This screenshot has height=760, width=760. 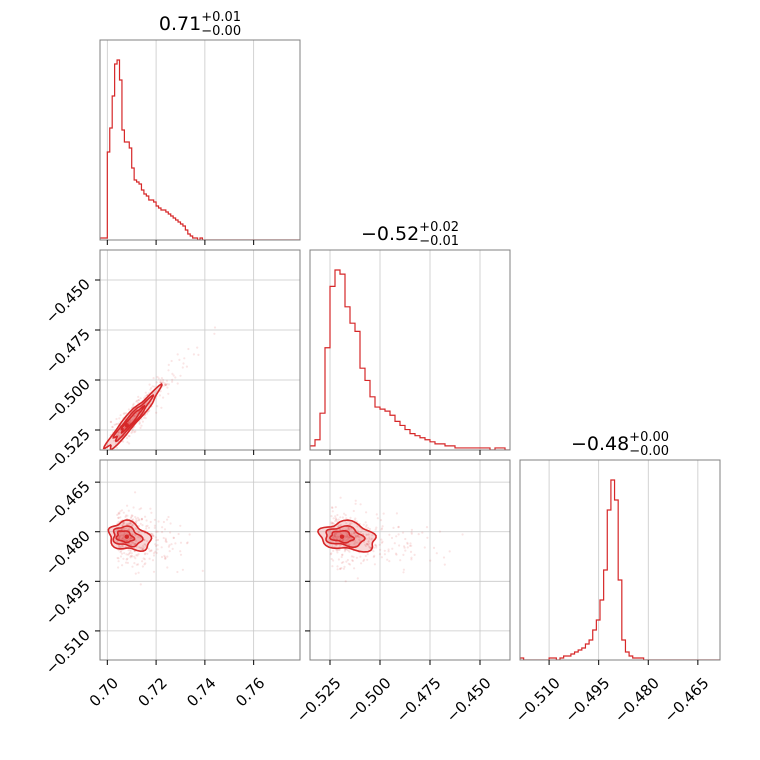 I want to click on x-tick-label: −0.480, so click(x=637, y=700).